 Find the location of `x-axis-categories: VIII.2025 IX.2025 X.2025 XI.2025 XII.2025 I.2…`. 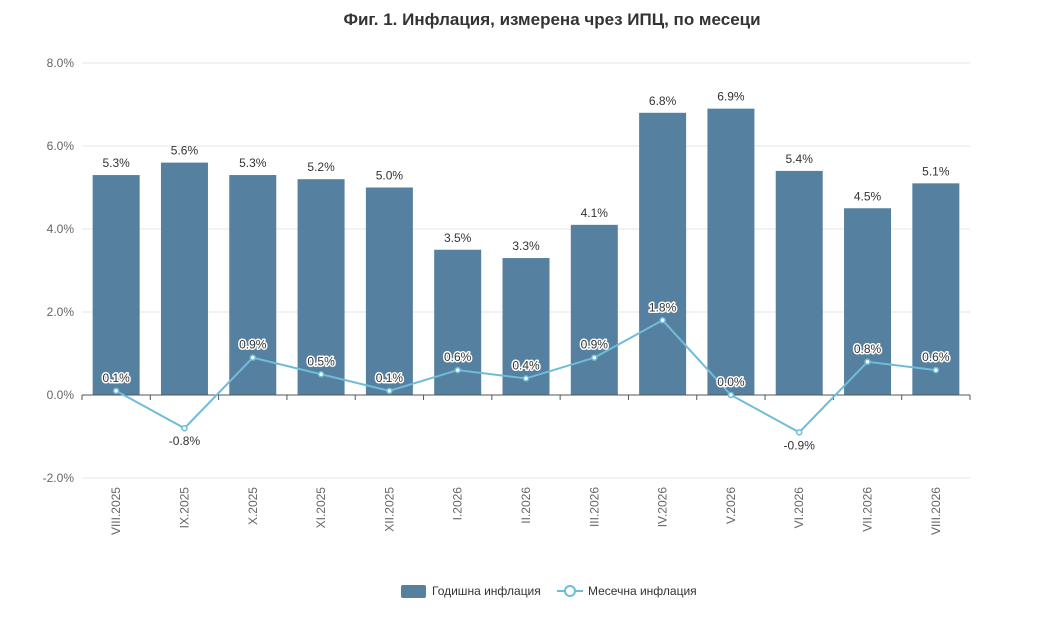

x-axis-categories: VIII.2025 IX.2025 X.2025 XI.2025 XII.2025 I.2… is located at coordinates (526, 511).